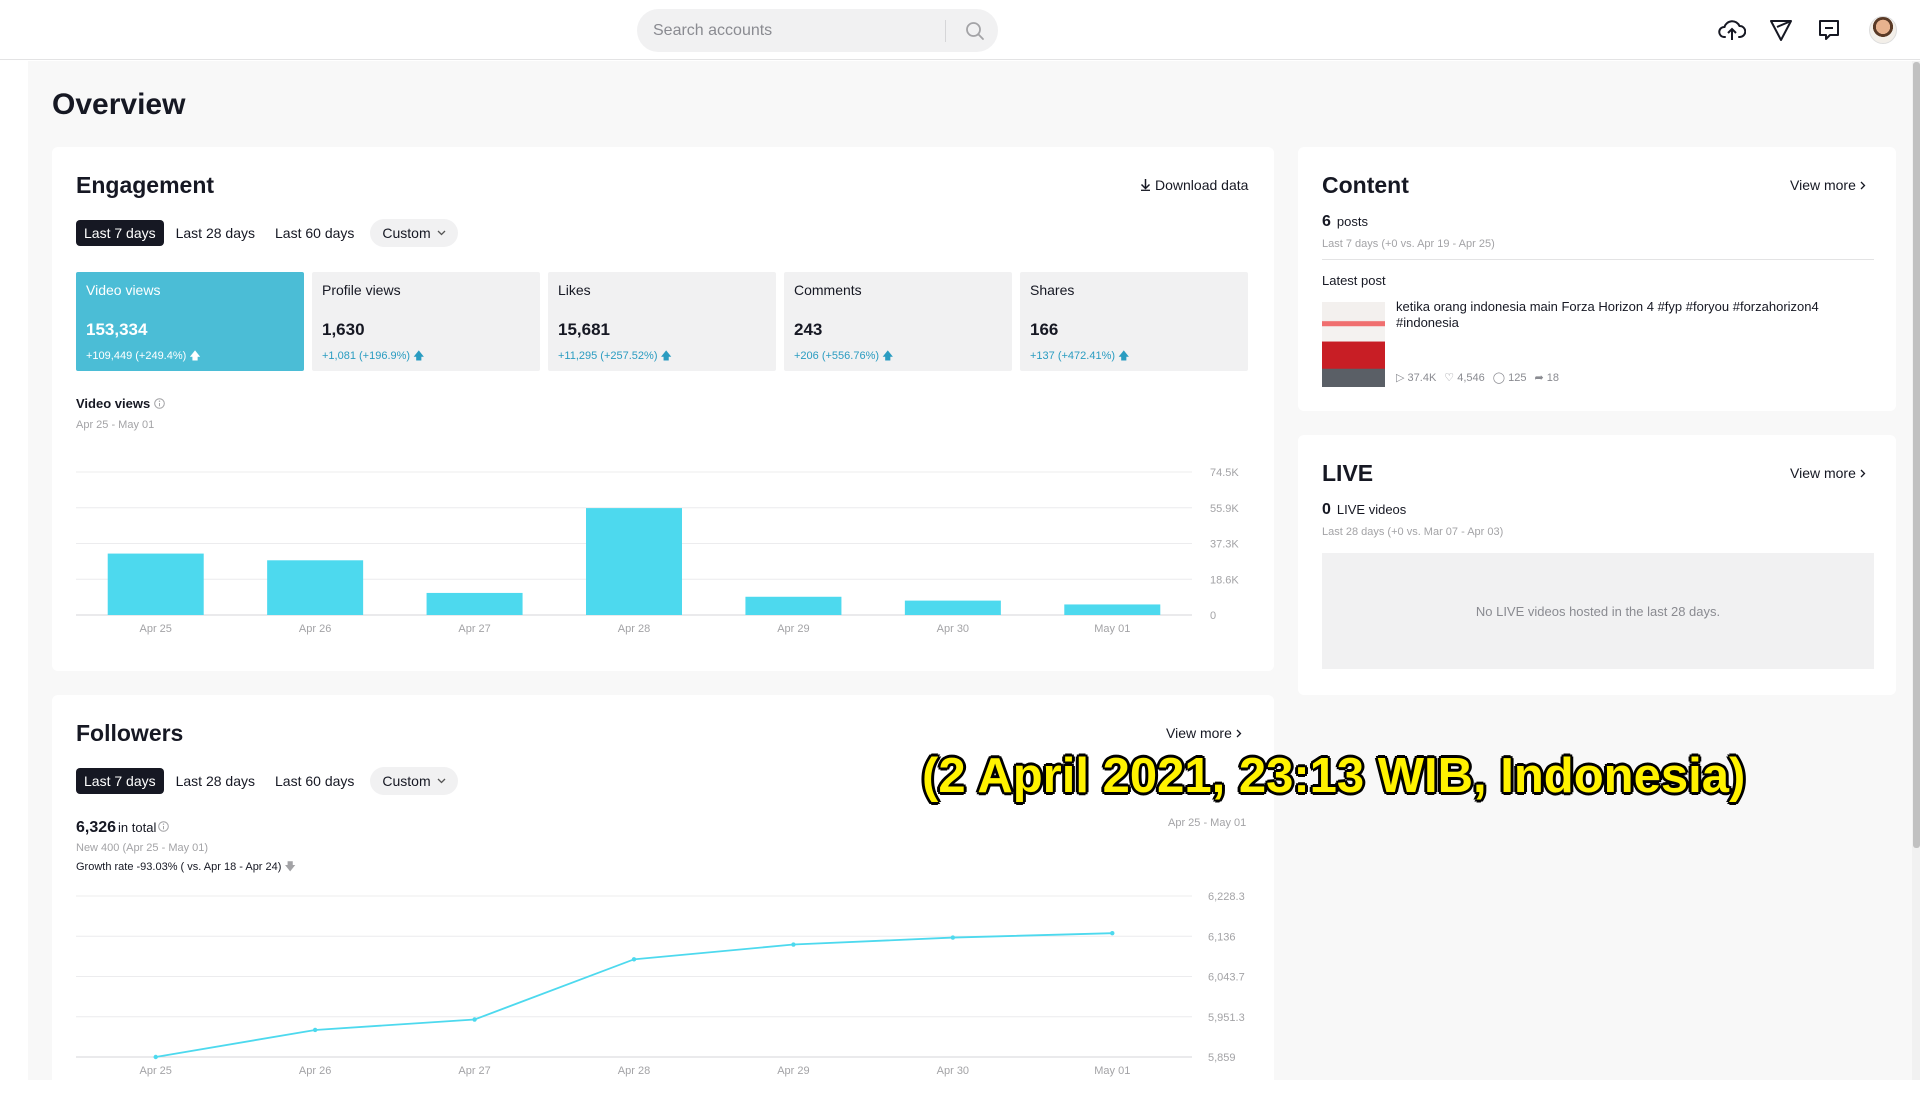 The image size is (1920, 1095). Describe the element at coordinates (1371, 509) in the screenshot. I see `live-count-label: LIVE videos` at that location.